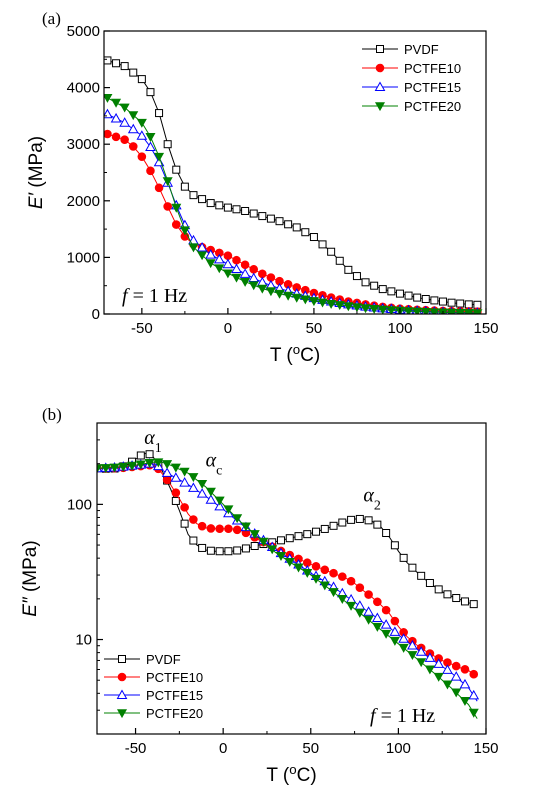 The image size is (559, 805). Describe the element at coordinates (287, 529) in the screenshot. I see `series-line-pvdf` at that location.